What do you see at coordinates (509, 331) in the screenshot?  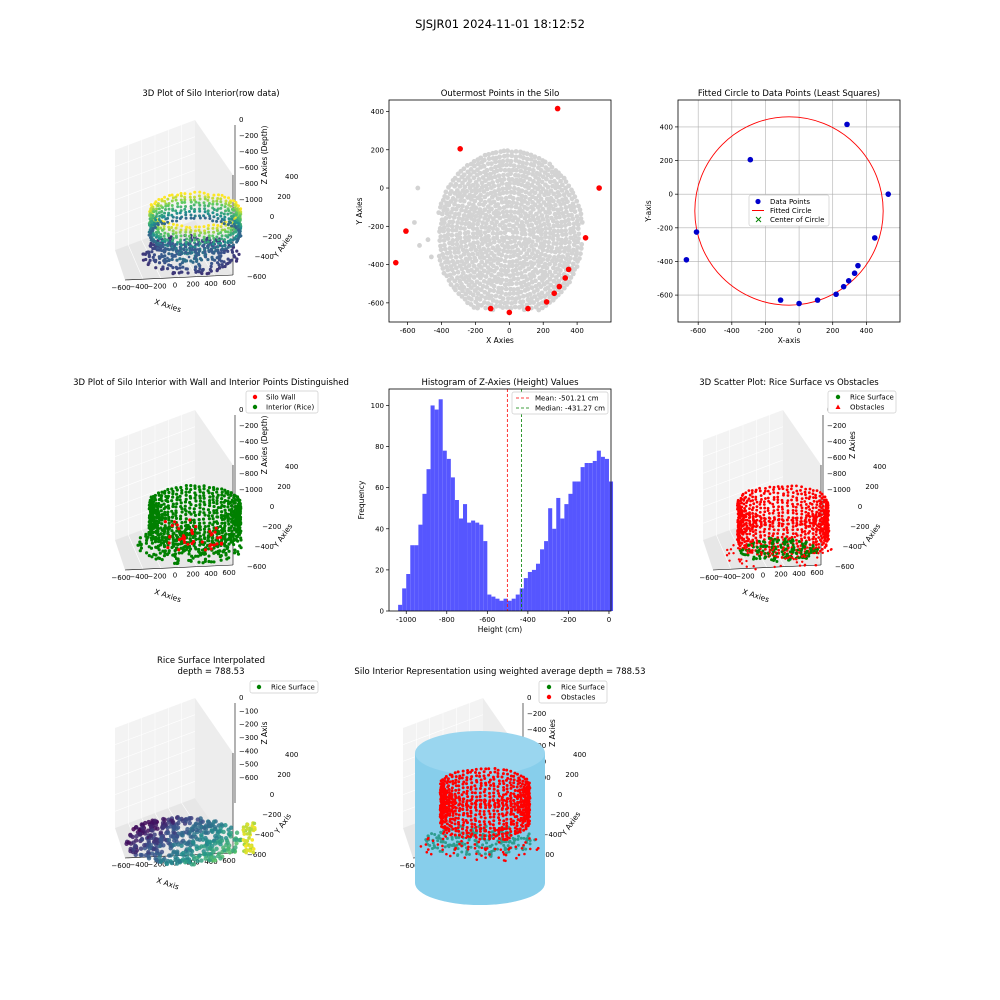 I see `x-tick-label: 0` at bounding box center [509, 331].